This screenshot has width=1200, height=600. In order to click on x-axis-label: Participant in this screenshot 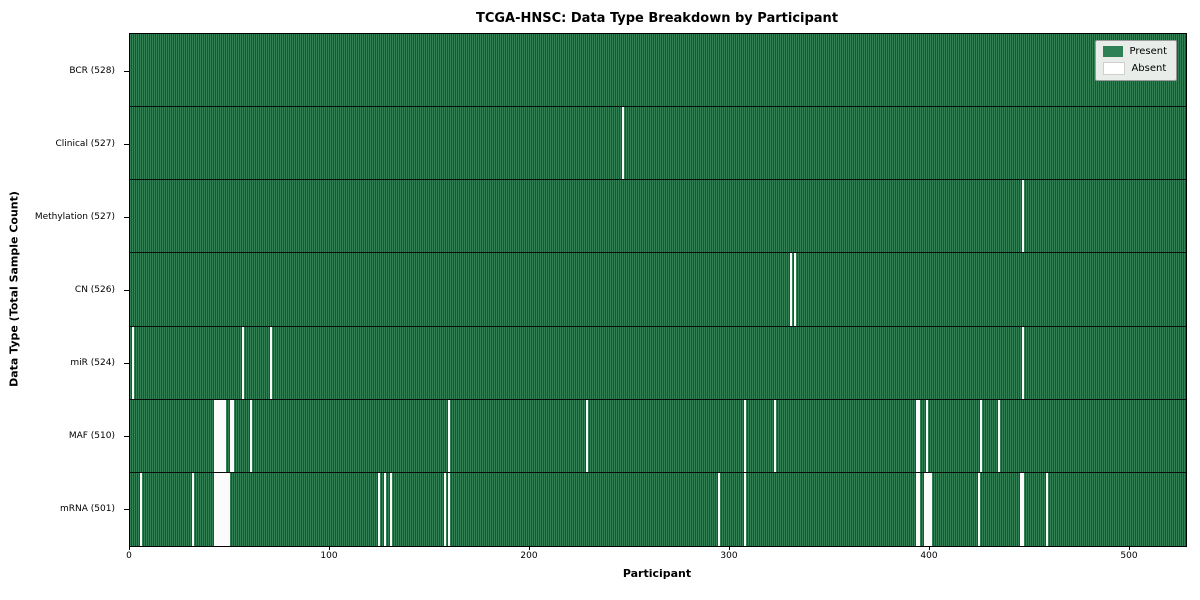, I will do `click(657, 573)`.